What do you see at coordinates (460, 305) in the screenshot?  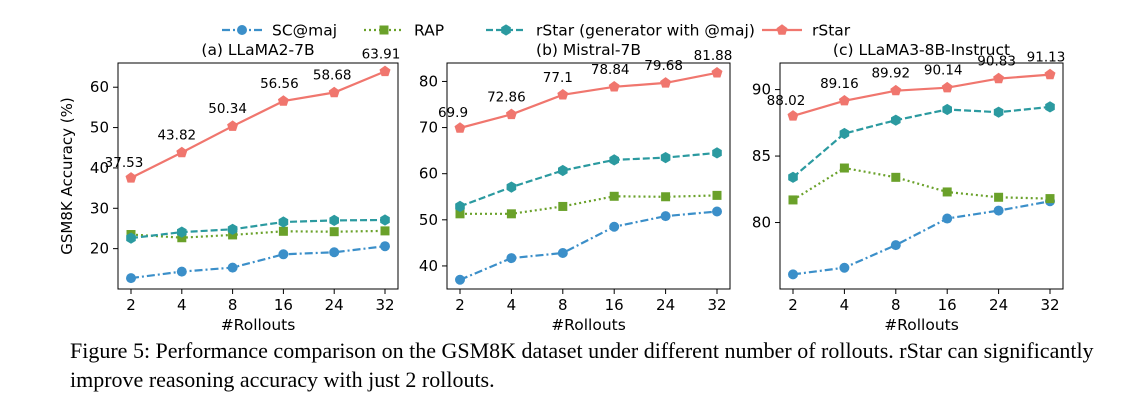 I see `x-tick-label: 2` at bounding box center [460, 305].